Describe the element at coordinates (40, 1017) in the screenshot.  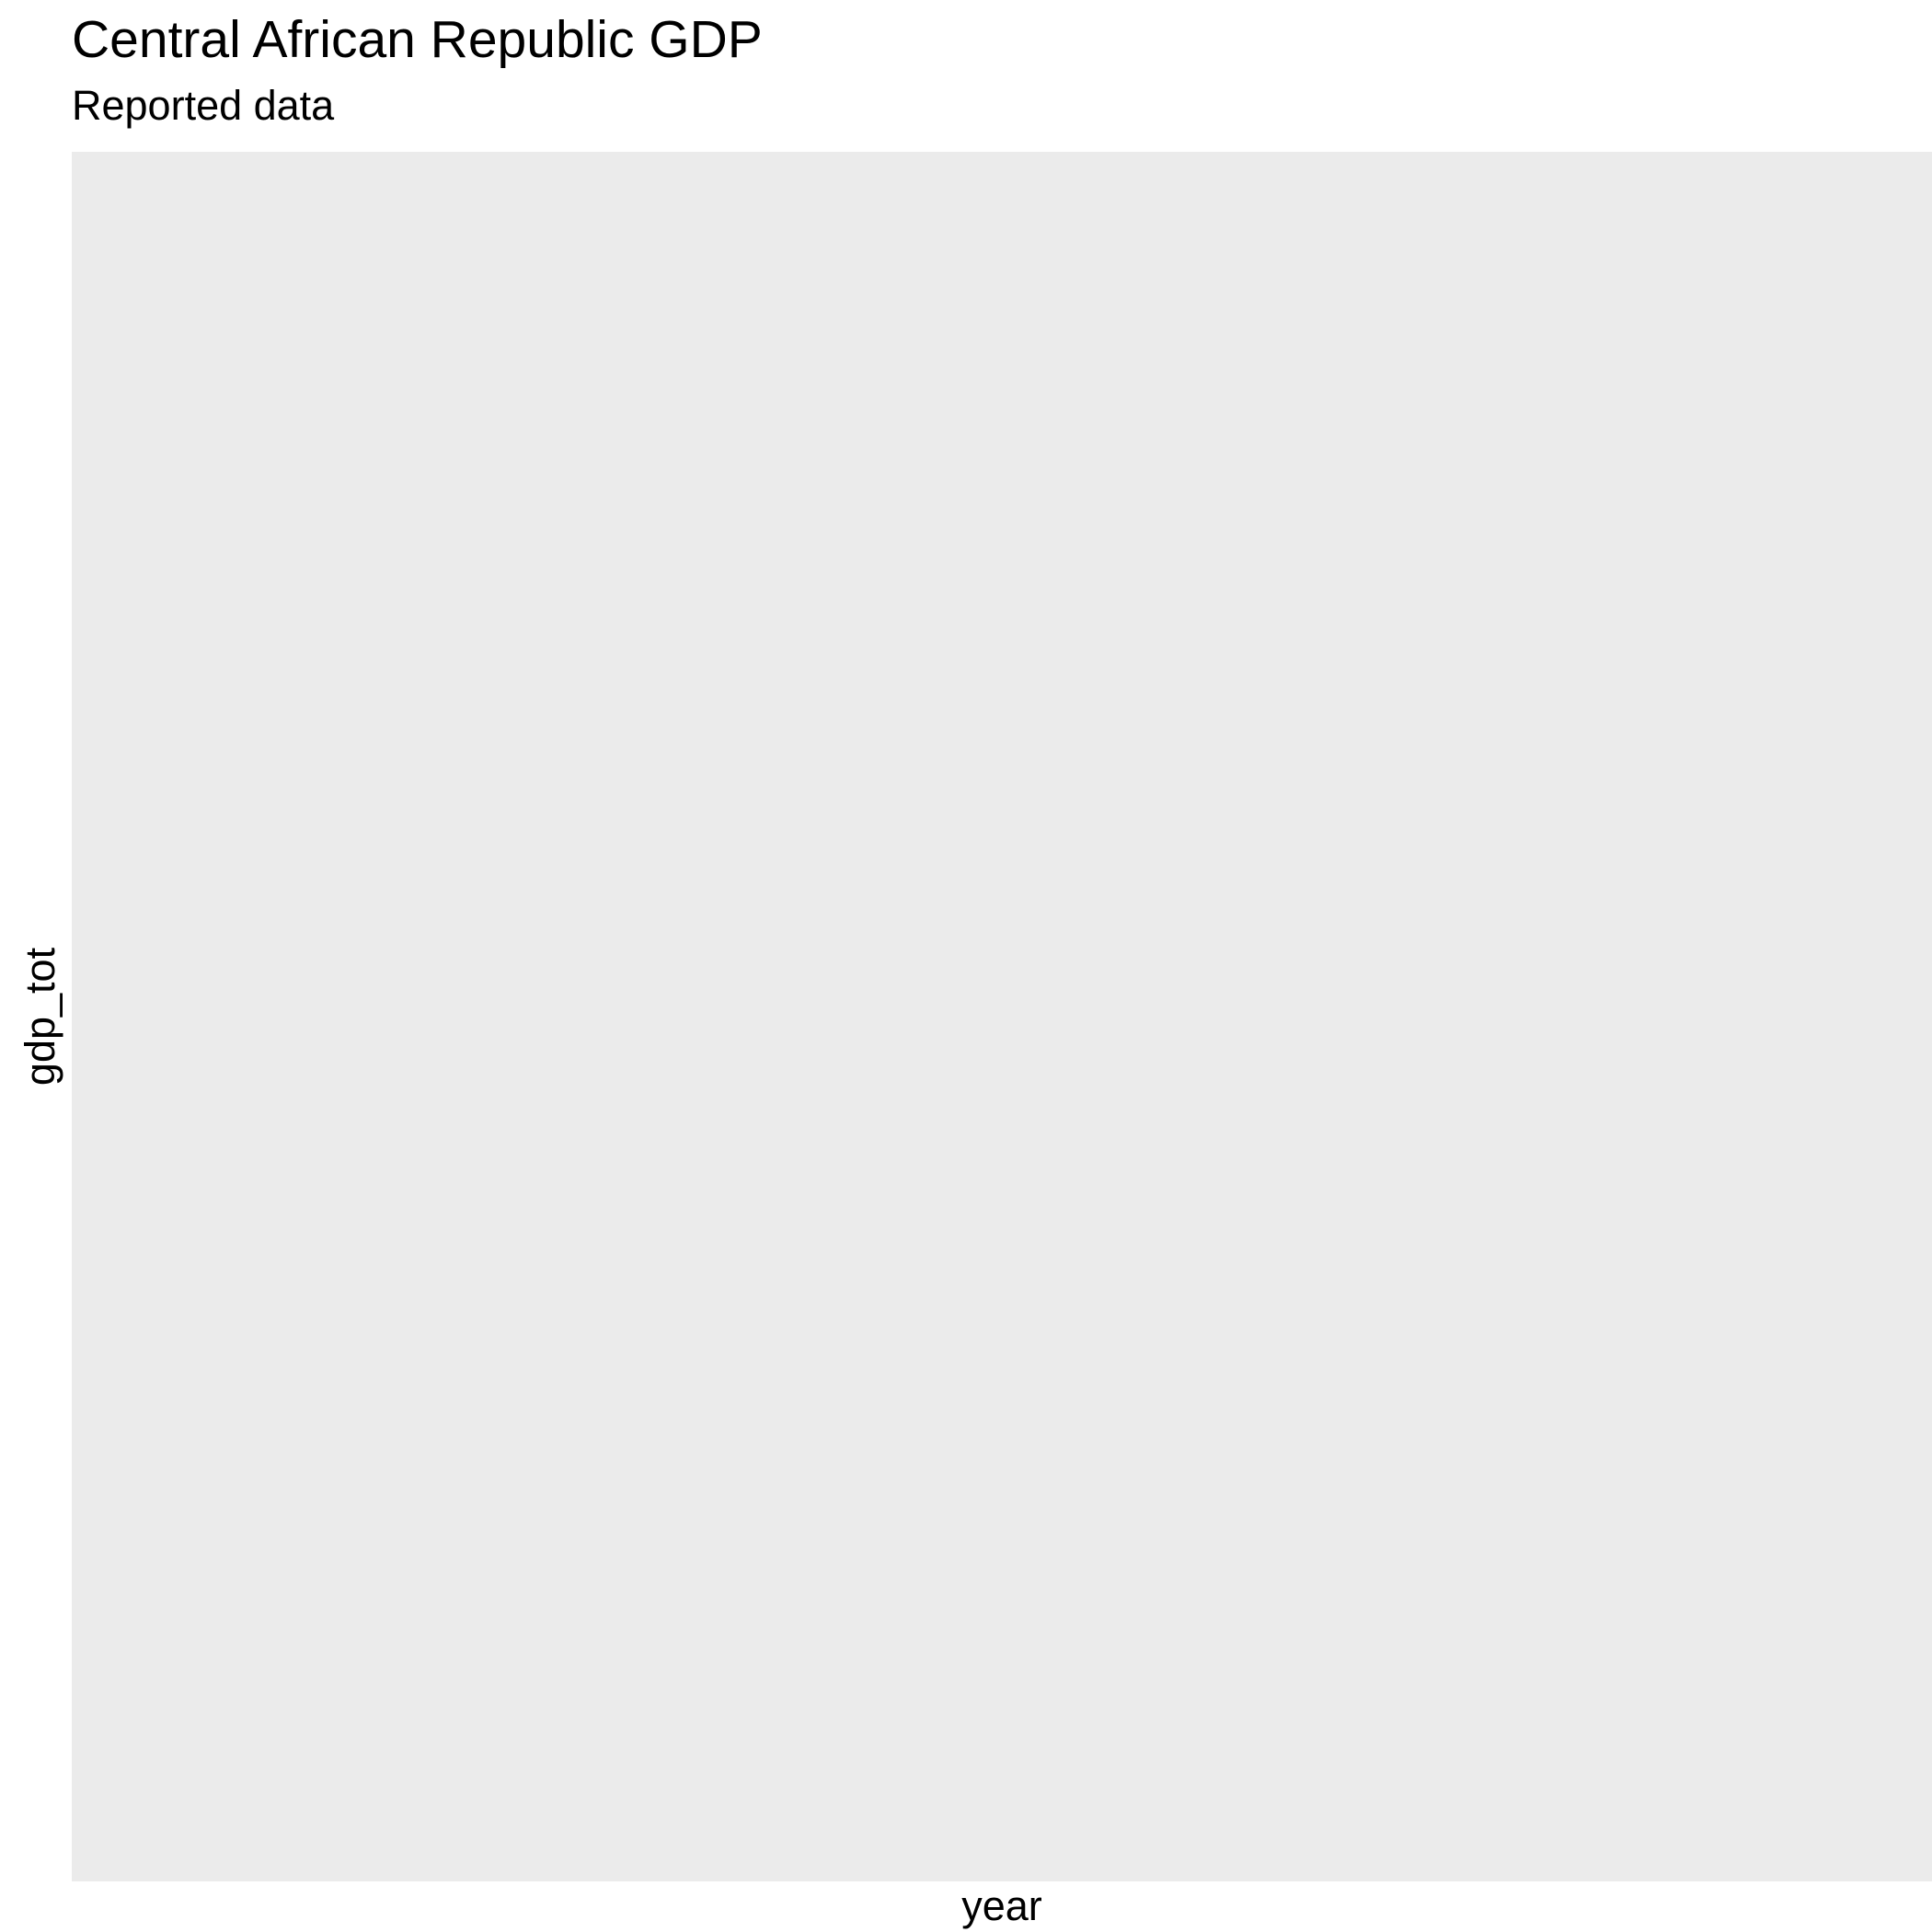
I see `y-axis-label: gdp_tot` at that location.